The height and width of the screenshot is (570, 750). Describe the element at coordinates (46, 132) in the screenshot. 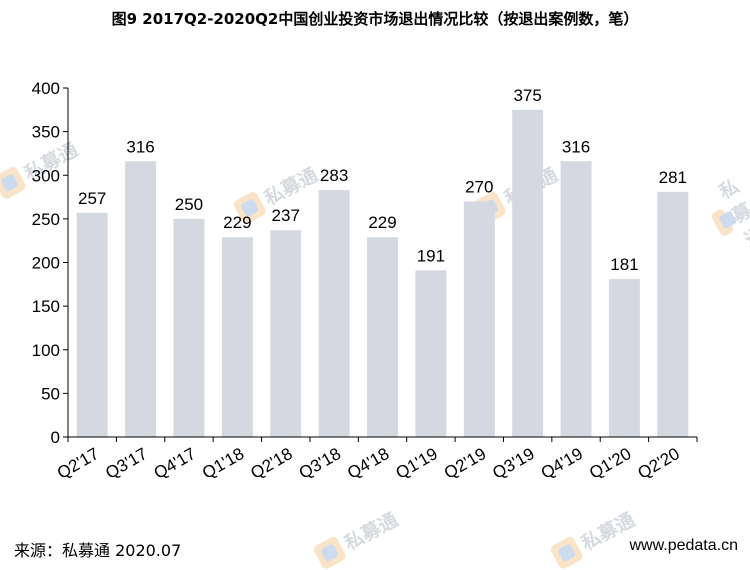

I see `y-tick-label: 350` at that location.